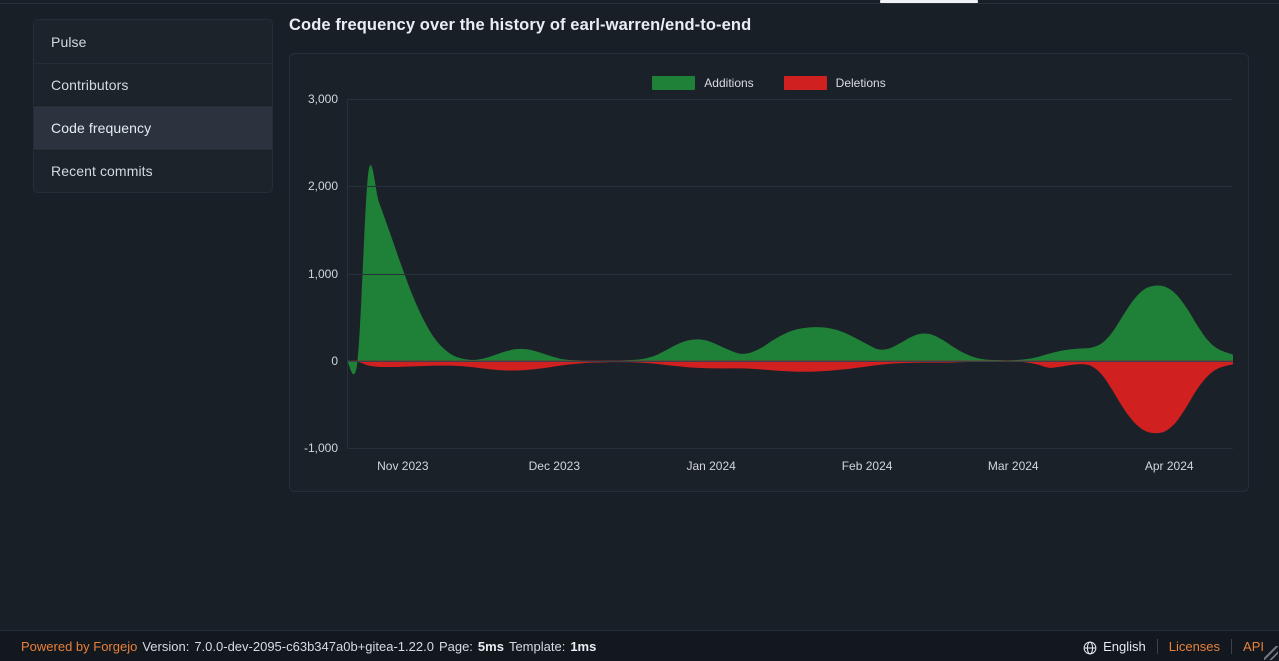 The height and width of the screenshot is (661, 1279). Describe the element at coordinates (583, 646) in the screenshot. I see `template-time-value: 1ms` at that location.